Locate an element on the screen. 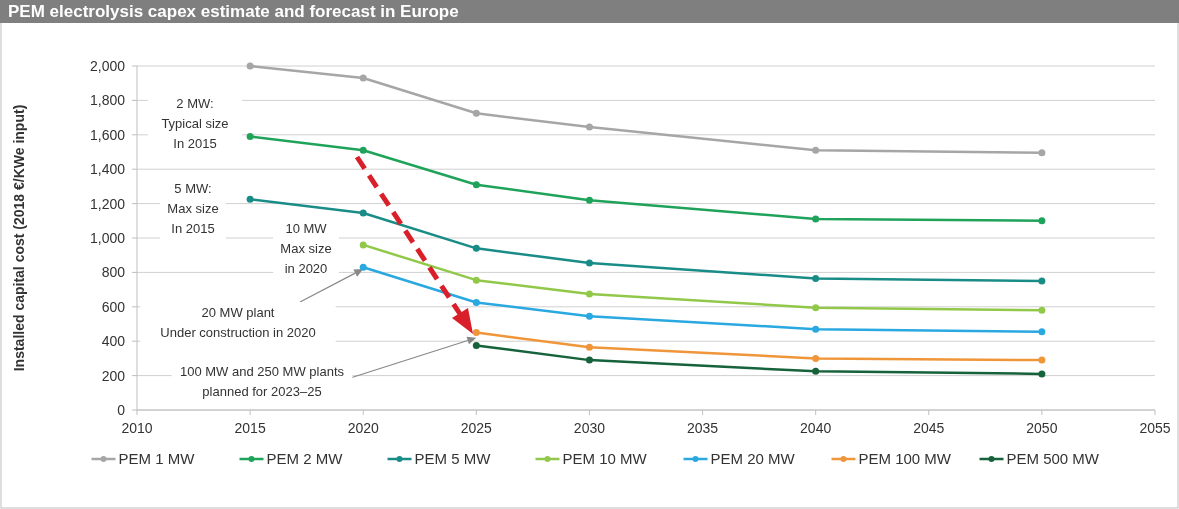 Image resolution: width=1179 pixels, height=509 pixels. x-tick-label: 2050 is located at coordinates (1042, 428).